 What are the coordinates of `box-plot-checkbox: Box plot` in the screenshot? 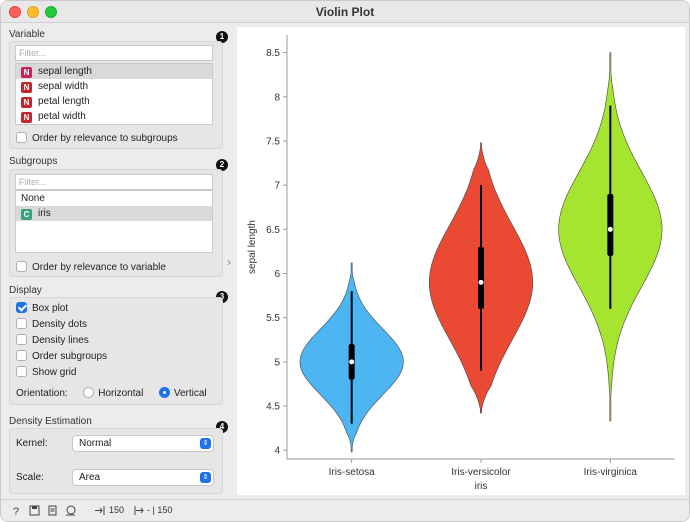 It's located at (42, 308).